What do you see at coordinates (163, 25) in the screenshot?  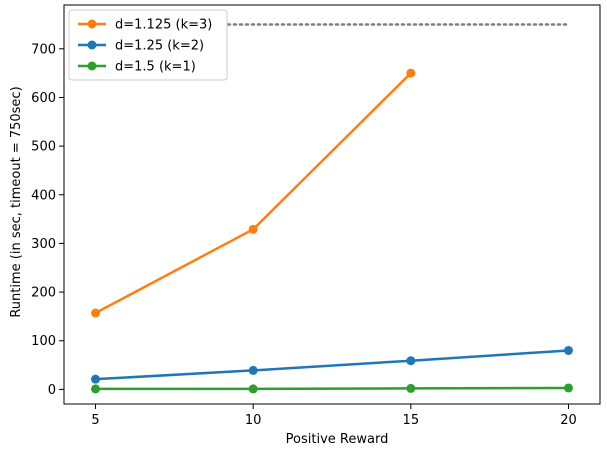 I see `legend-label: d=1.125 (k=3)` at bounding box center [163, 25].